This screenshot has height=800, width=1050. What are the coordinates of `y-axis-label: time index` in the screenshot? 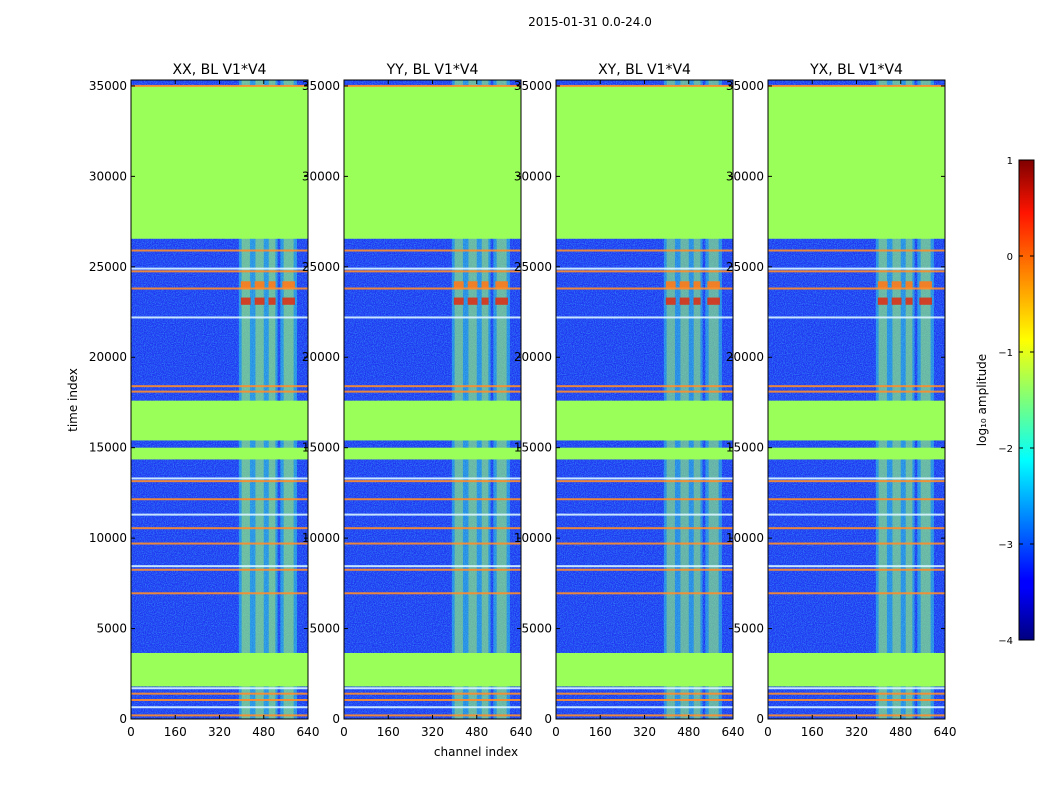 It's located at (73, 400).